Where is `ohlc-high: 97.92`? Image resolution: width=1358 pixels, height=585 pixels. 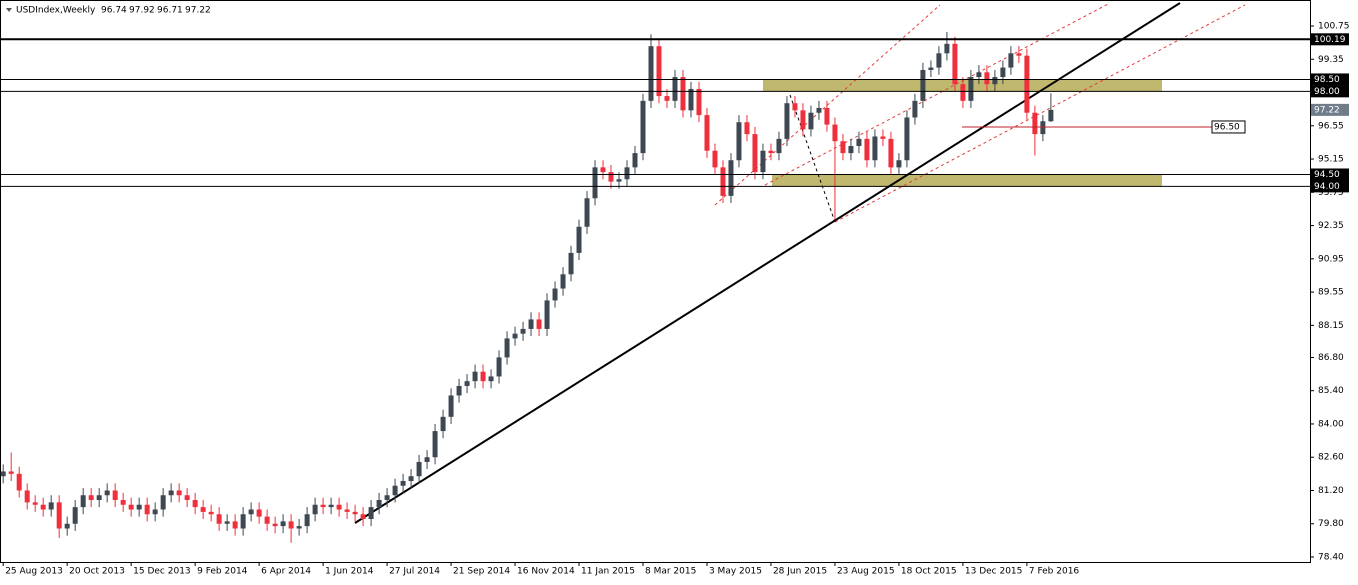 ohlc-high: 97.92 is located at coordinates (142, 11).